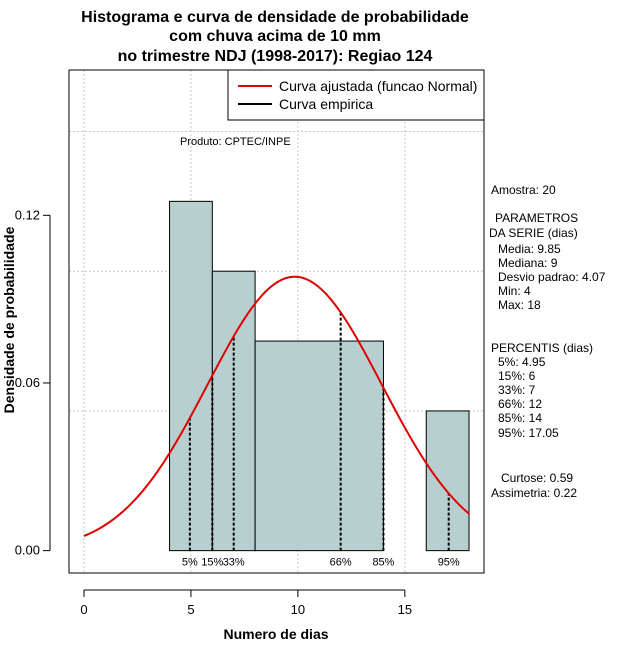 The height and width of the screenshot is (660, 640). What do you see at coordinates (298, 609) in the screenshot?
I see `x-tick-label-2: 10` at bounding box center [298, 609].